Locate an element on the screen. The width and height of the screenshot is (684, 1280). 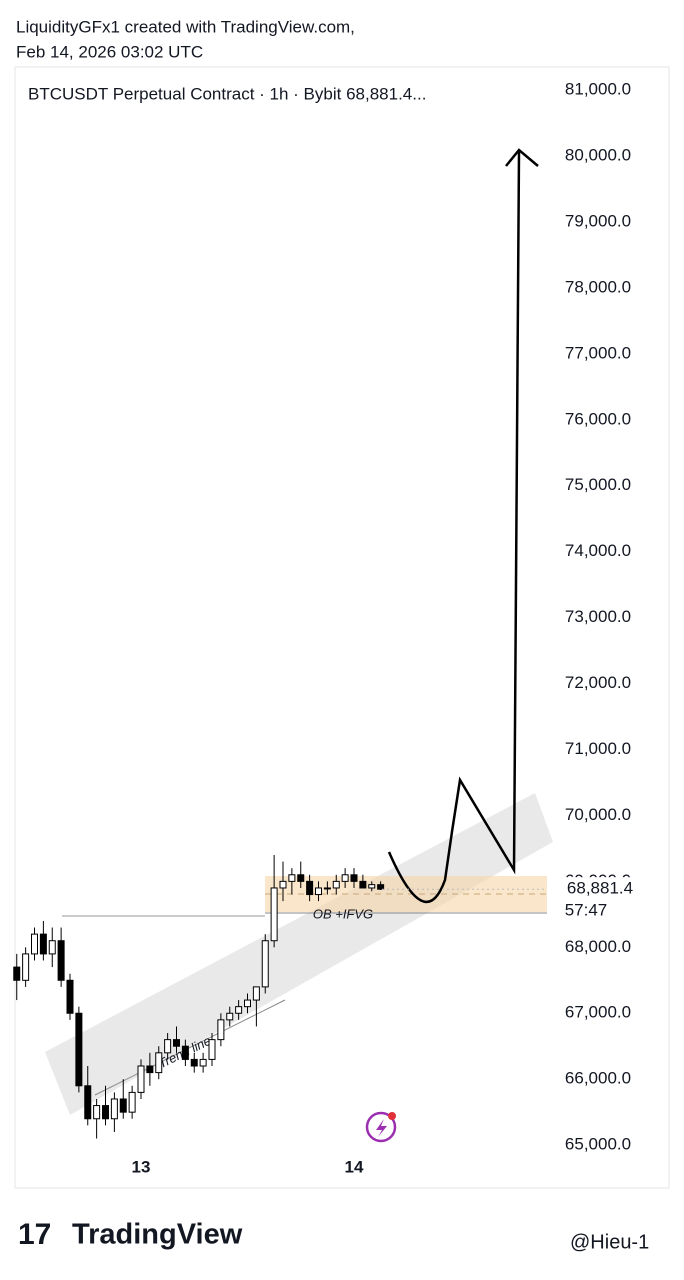
trend-line is located at coordinates (190, 1047).